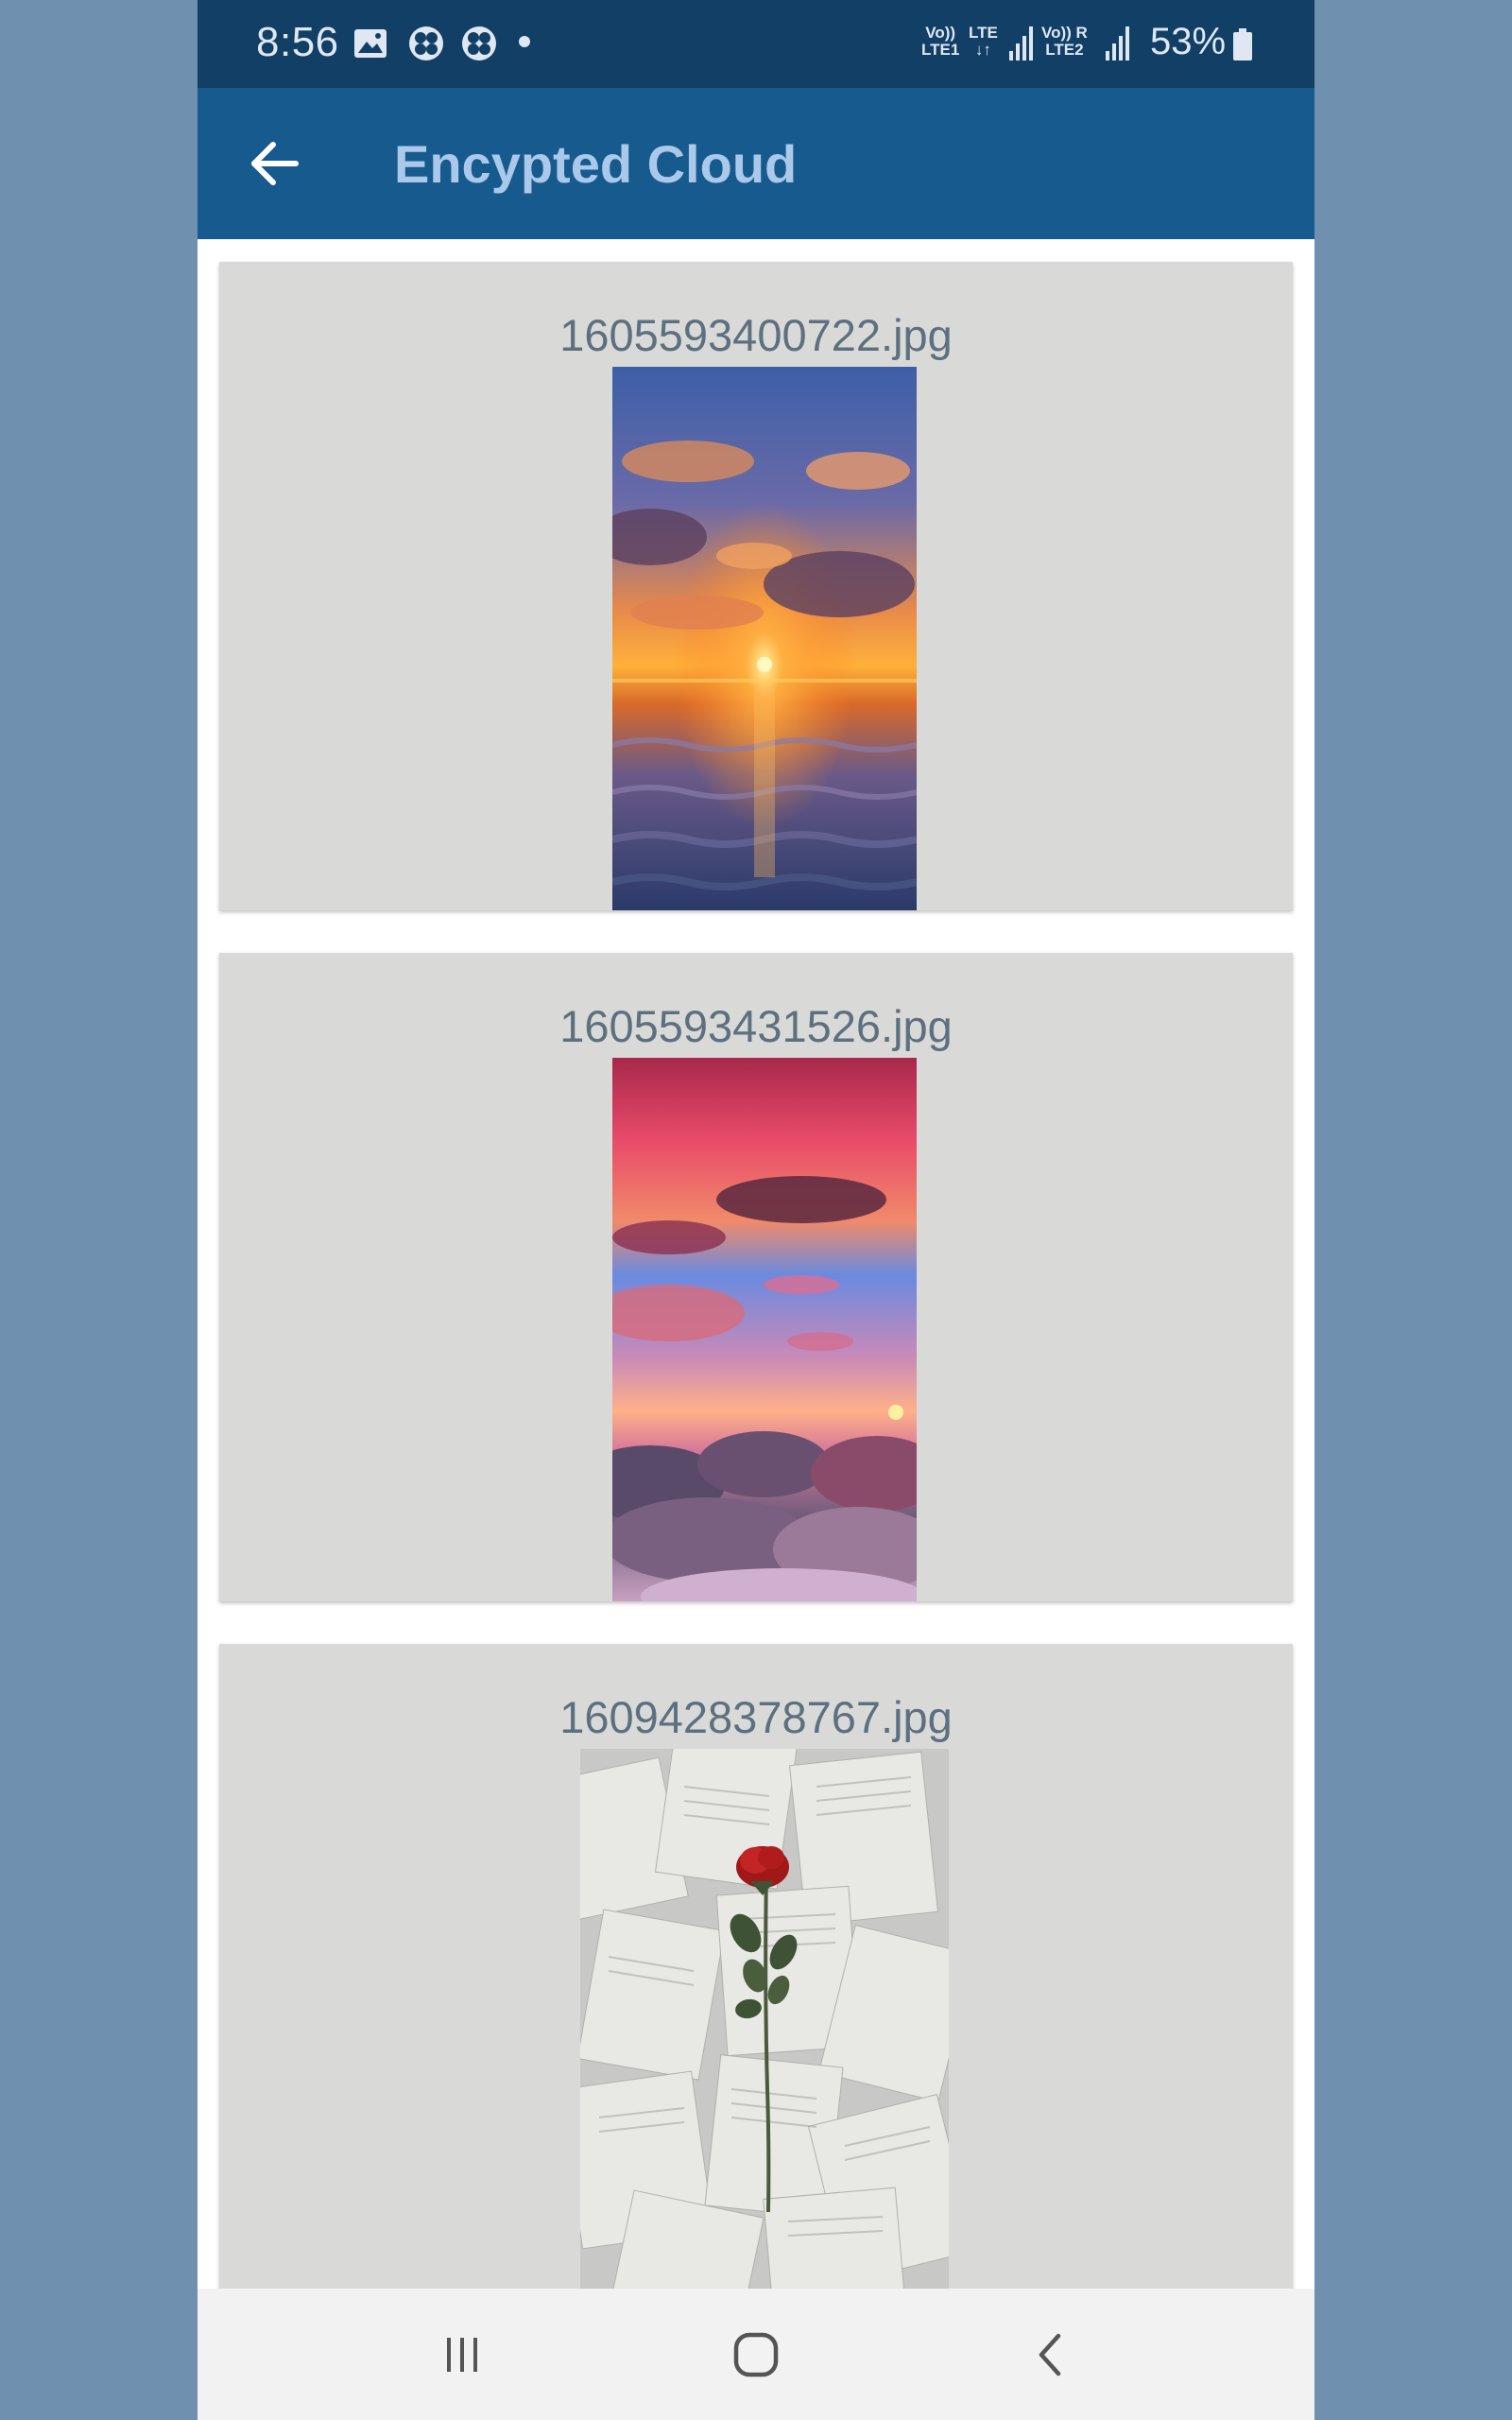  Describe the element at coordinates (297, 42) in the screenshot. I see `status-time: 8:56` at that location.